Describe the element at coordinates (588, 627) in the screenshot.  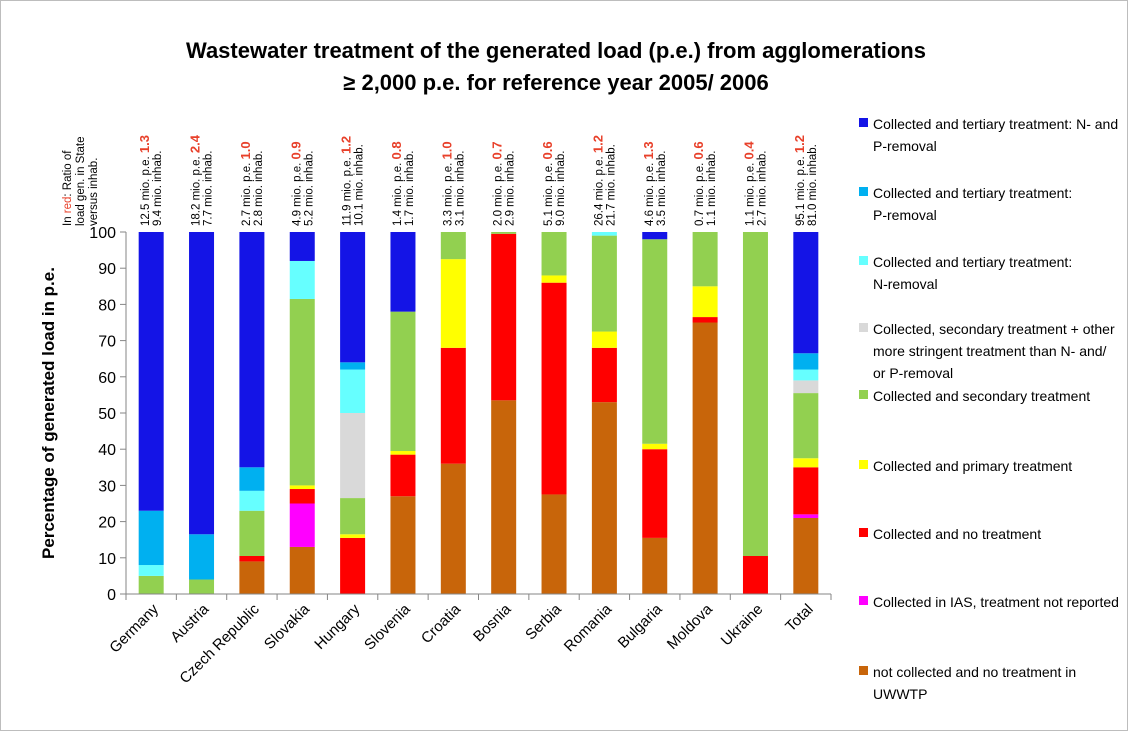
I see `x-tick-label: Romania` at that location.